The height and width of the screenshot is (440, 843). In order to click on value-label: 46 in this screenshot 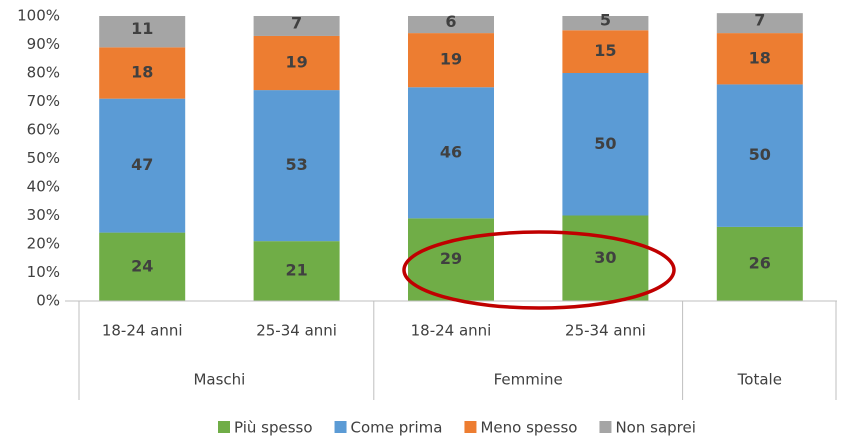, I will do `click(451, 151)`.